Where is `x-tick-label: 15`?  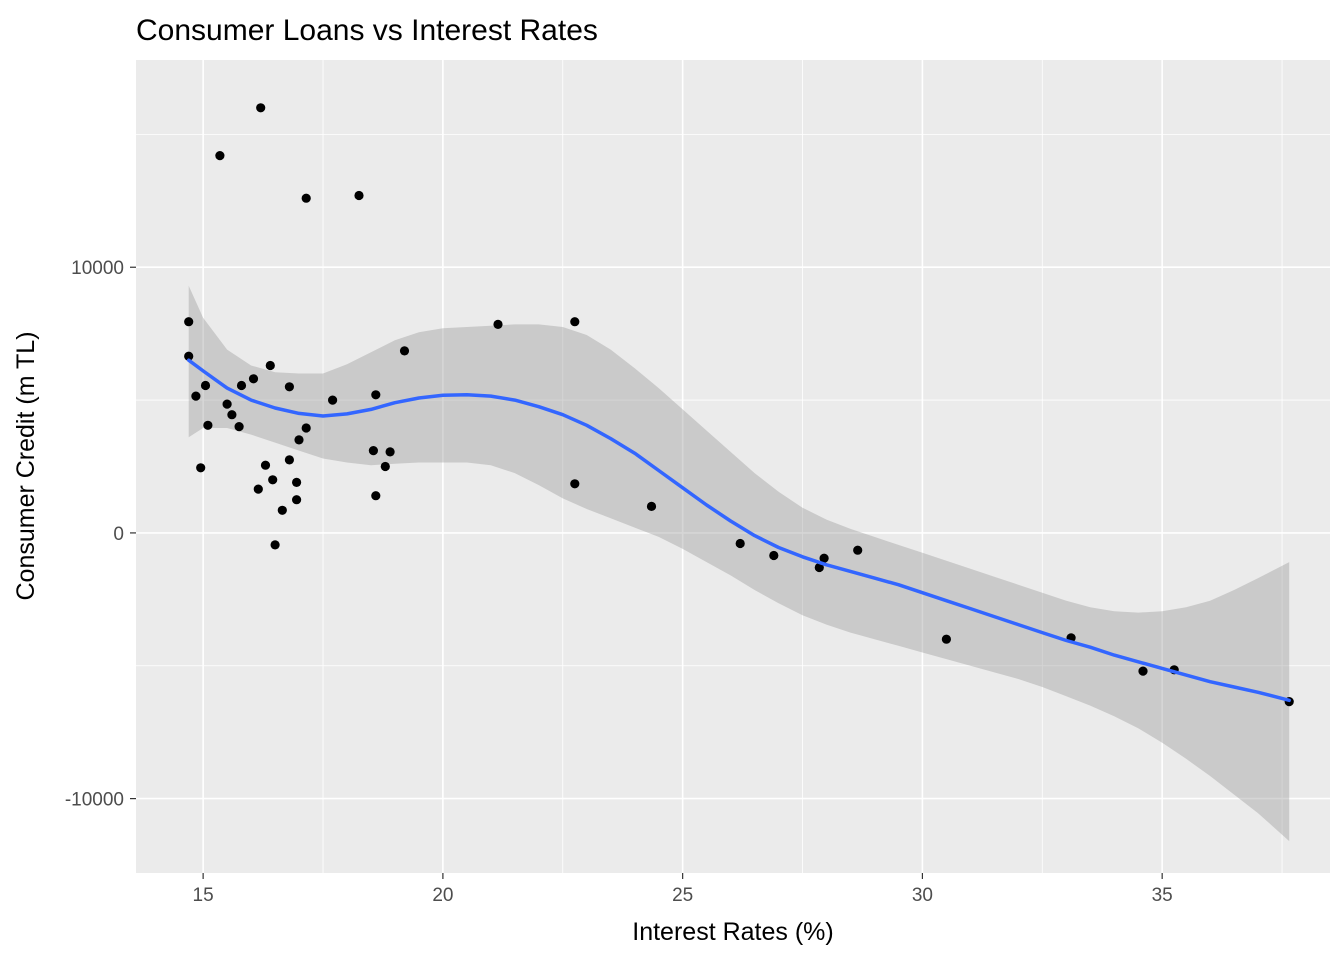 x-tick-label: 15 is located at coordinates (203, 895).